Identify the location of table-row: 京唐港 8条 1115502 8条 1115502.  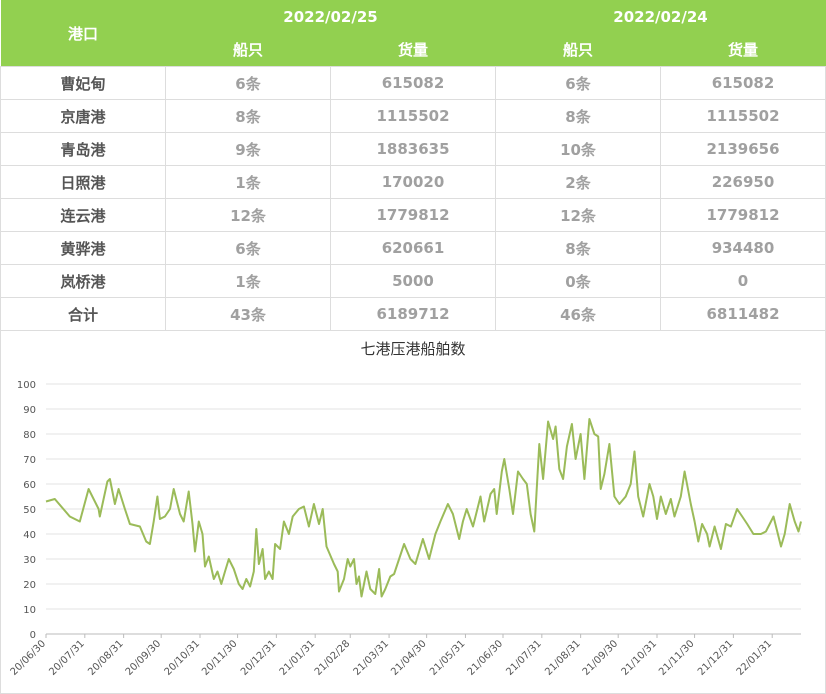
(413, 116).